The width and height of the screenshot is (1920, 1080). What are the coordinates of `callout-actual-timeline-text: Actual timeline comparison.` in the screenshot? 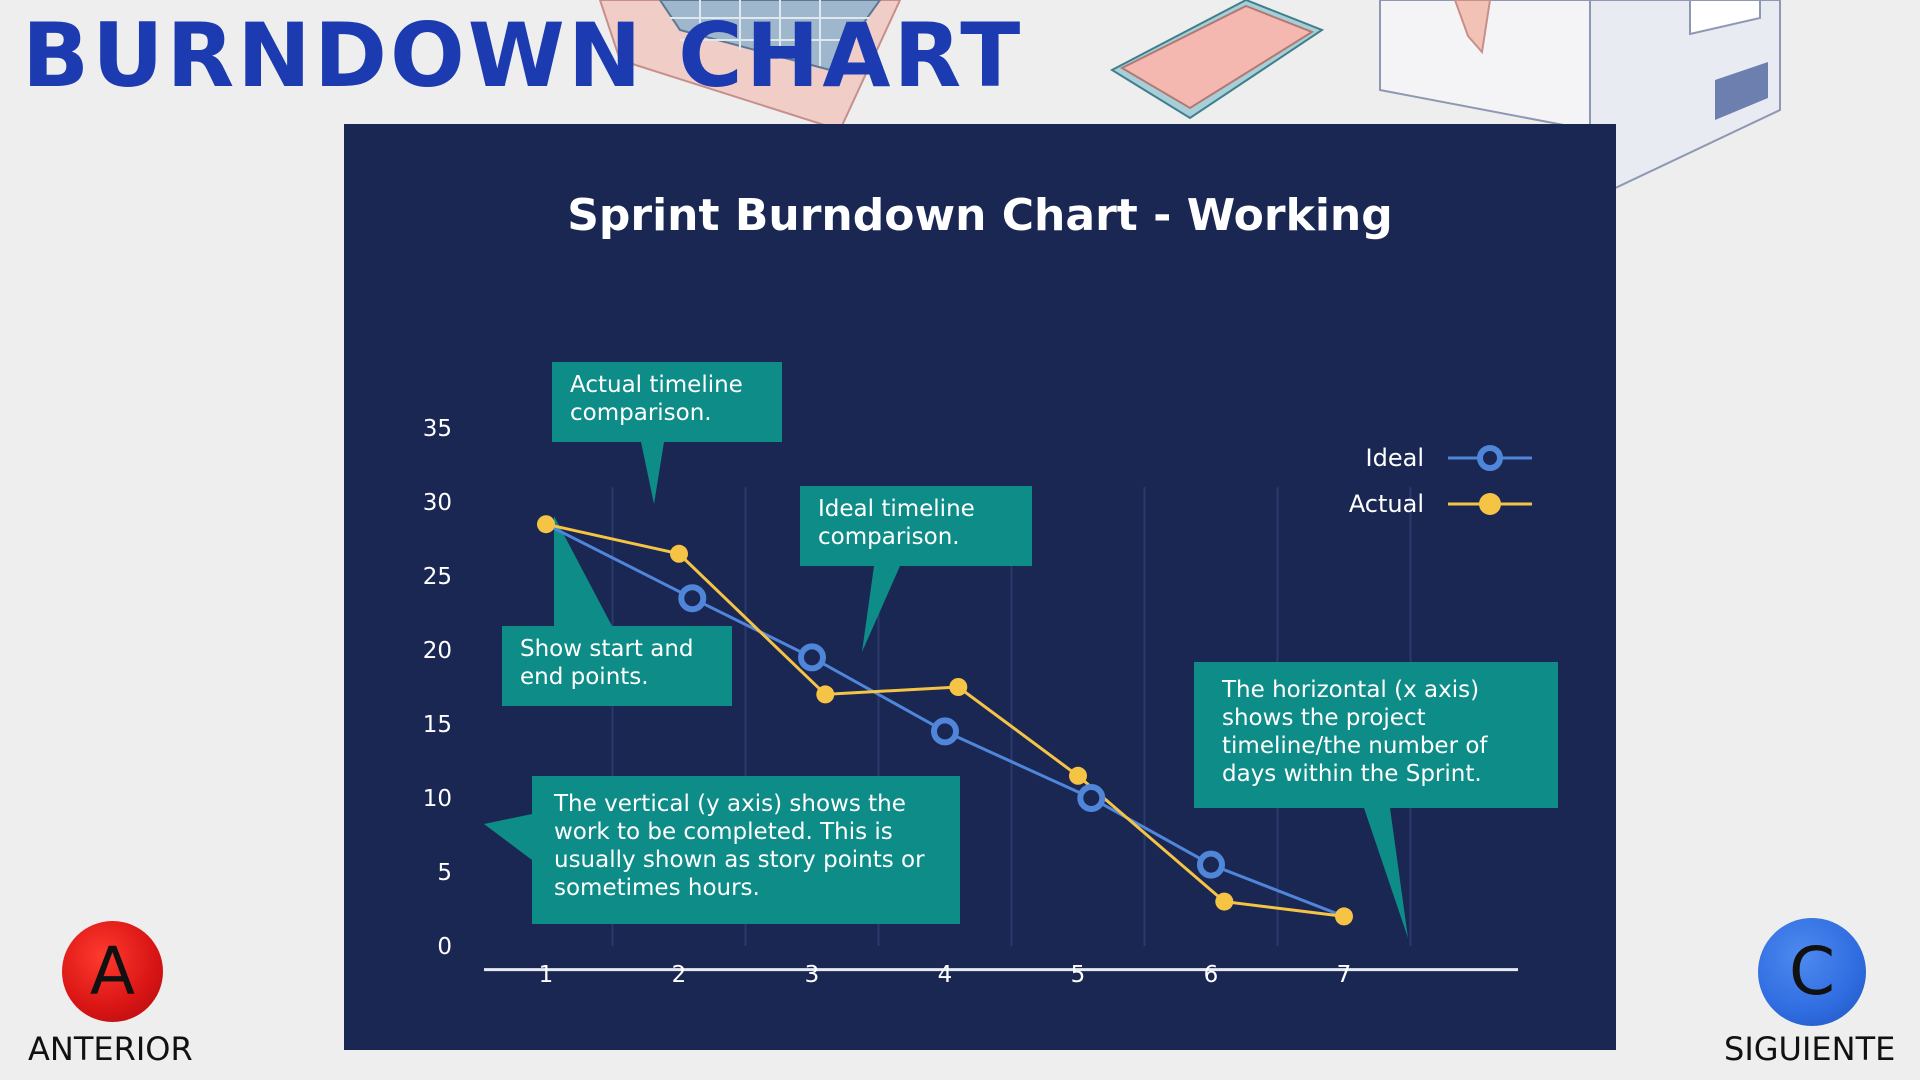 It's located at (656, 399).